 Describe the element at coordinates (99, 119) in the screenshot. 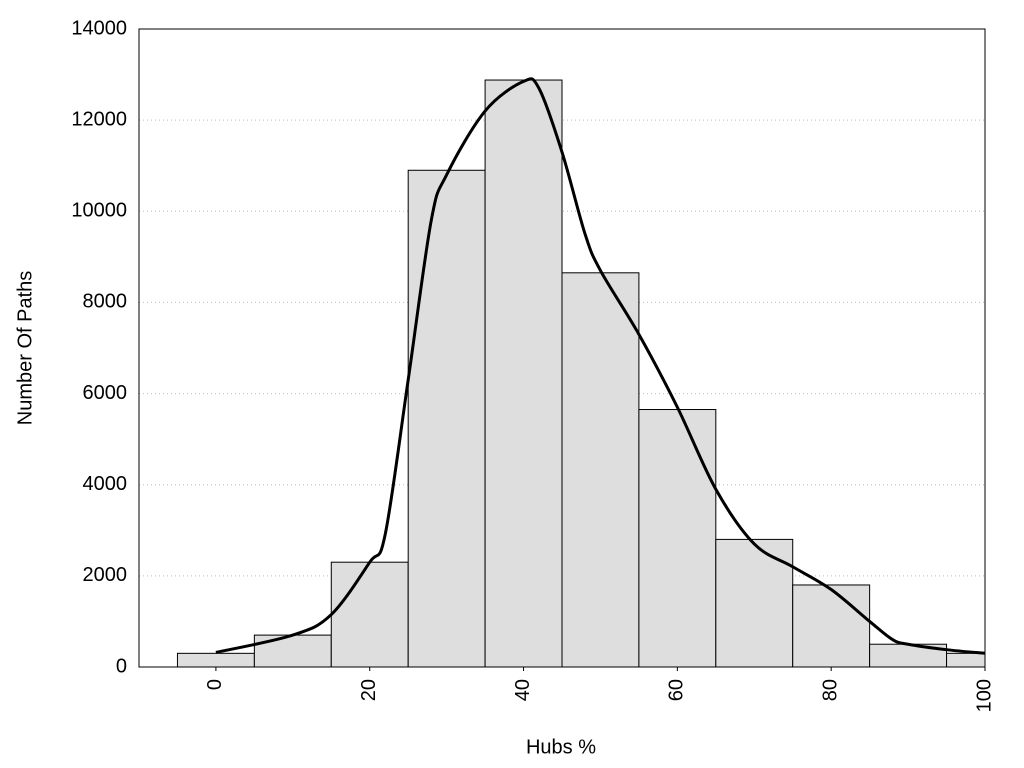

I see `y-tick-label: 12000` at that location.